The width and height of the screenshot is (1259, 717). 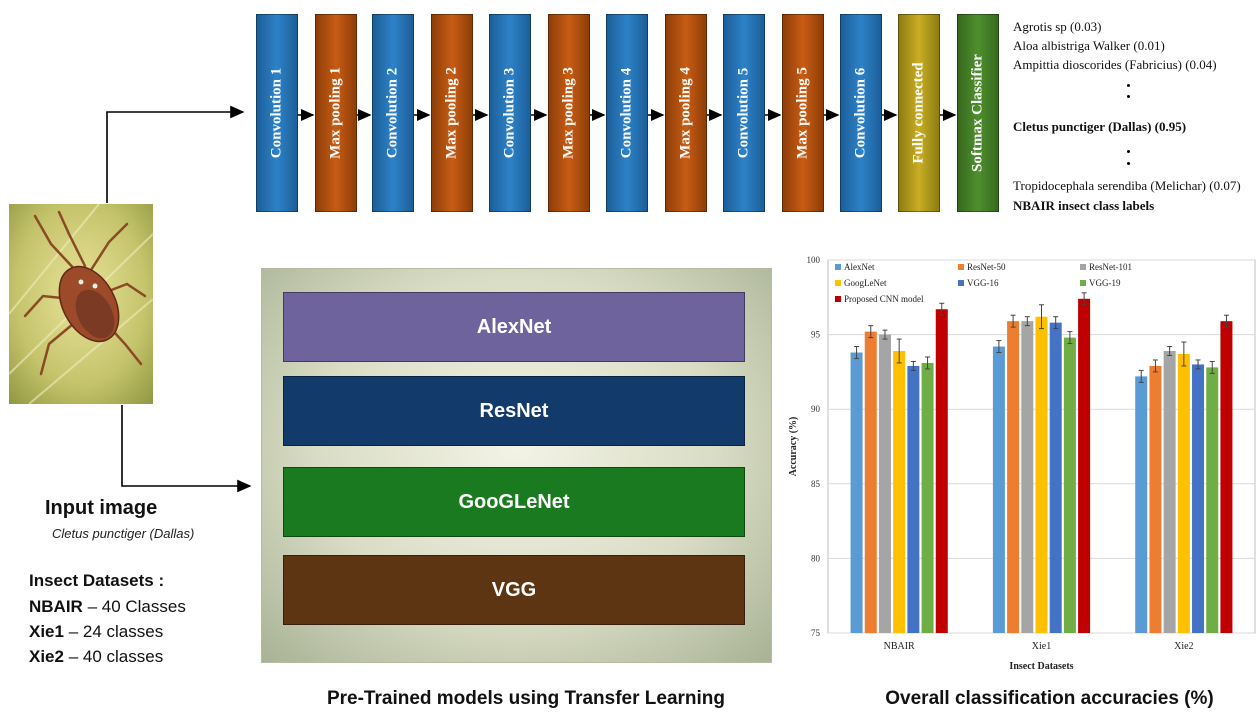 I want to click on layer-convolution-2: Convolution 2, so click(x=393, y=113).